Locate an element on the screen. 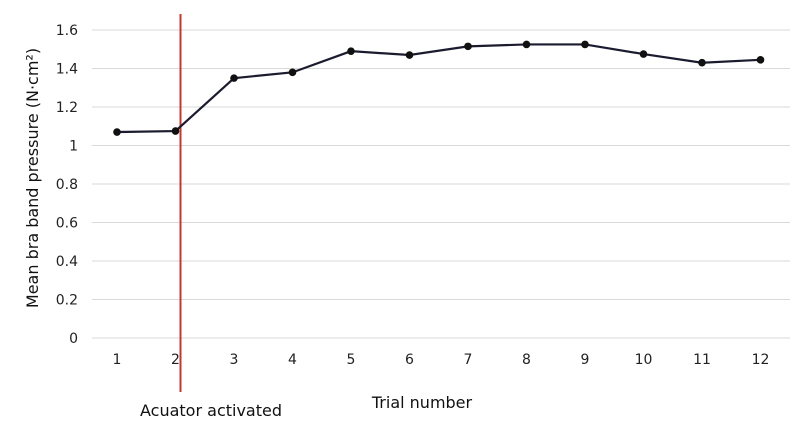 The width and height of the screenshot is (800, 429). x-tick-labels: 1 2 3 4 5 6 7 8 9 10 11 12 is located at coordinates (441, 360).